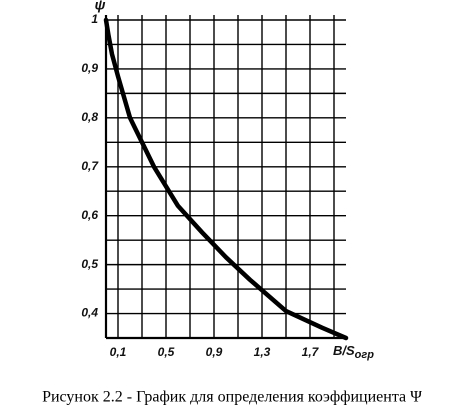 The image size is (464, 419). What do you see at coordinates (89, 313) in the screenshot?
I see `y-tick-label: 0,4` at bounding box center [89, 313].